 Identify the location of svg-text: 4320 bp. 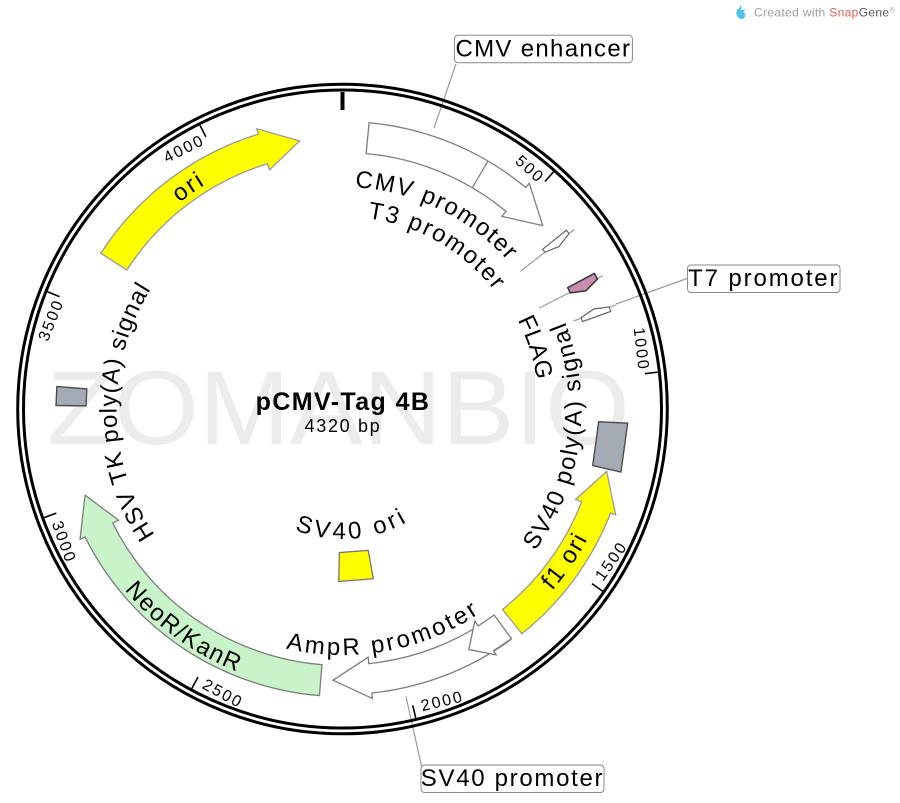
(343, 426).